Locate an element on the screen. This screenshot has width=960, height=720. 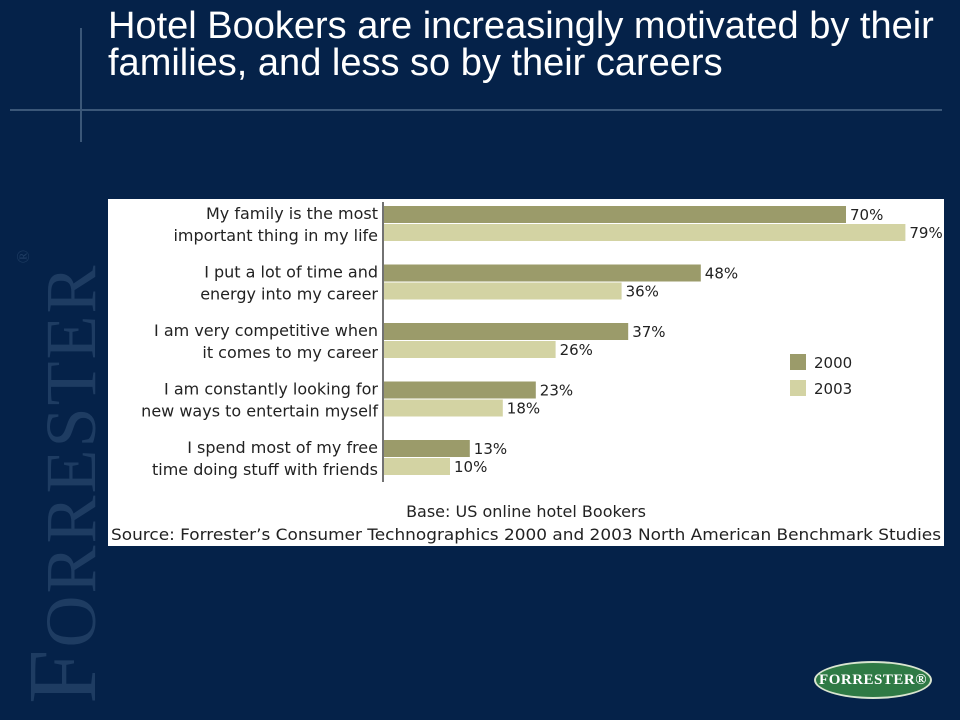
value-label-2000: 70% is located at coordinates (866, 215).